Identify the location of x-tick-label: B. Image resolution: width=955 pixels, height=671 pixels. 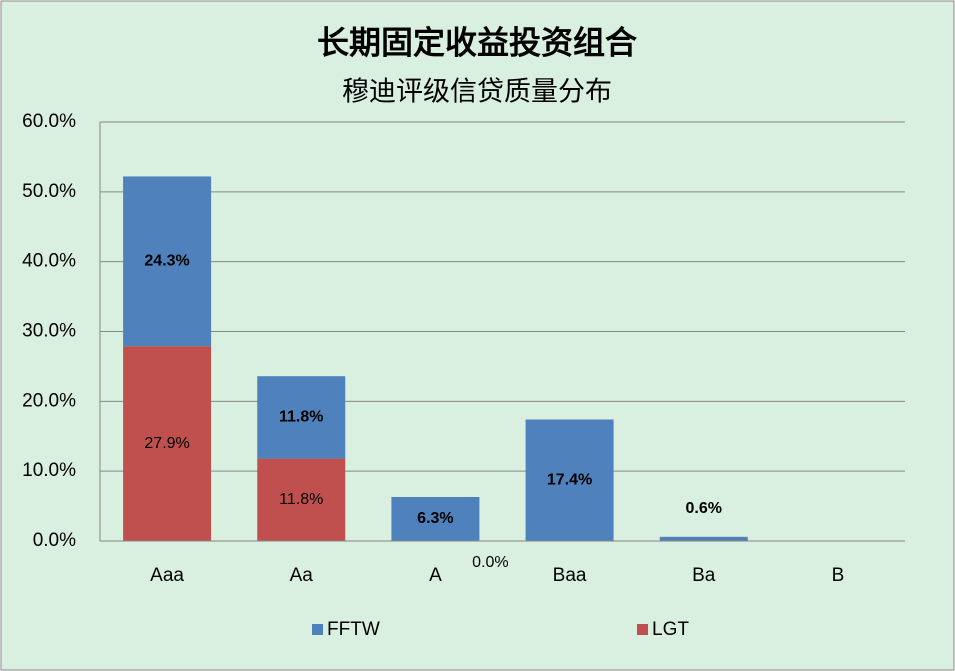
(838, 575).